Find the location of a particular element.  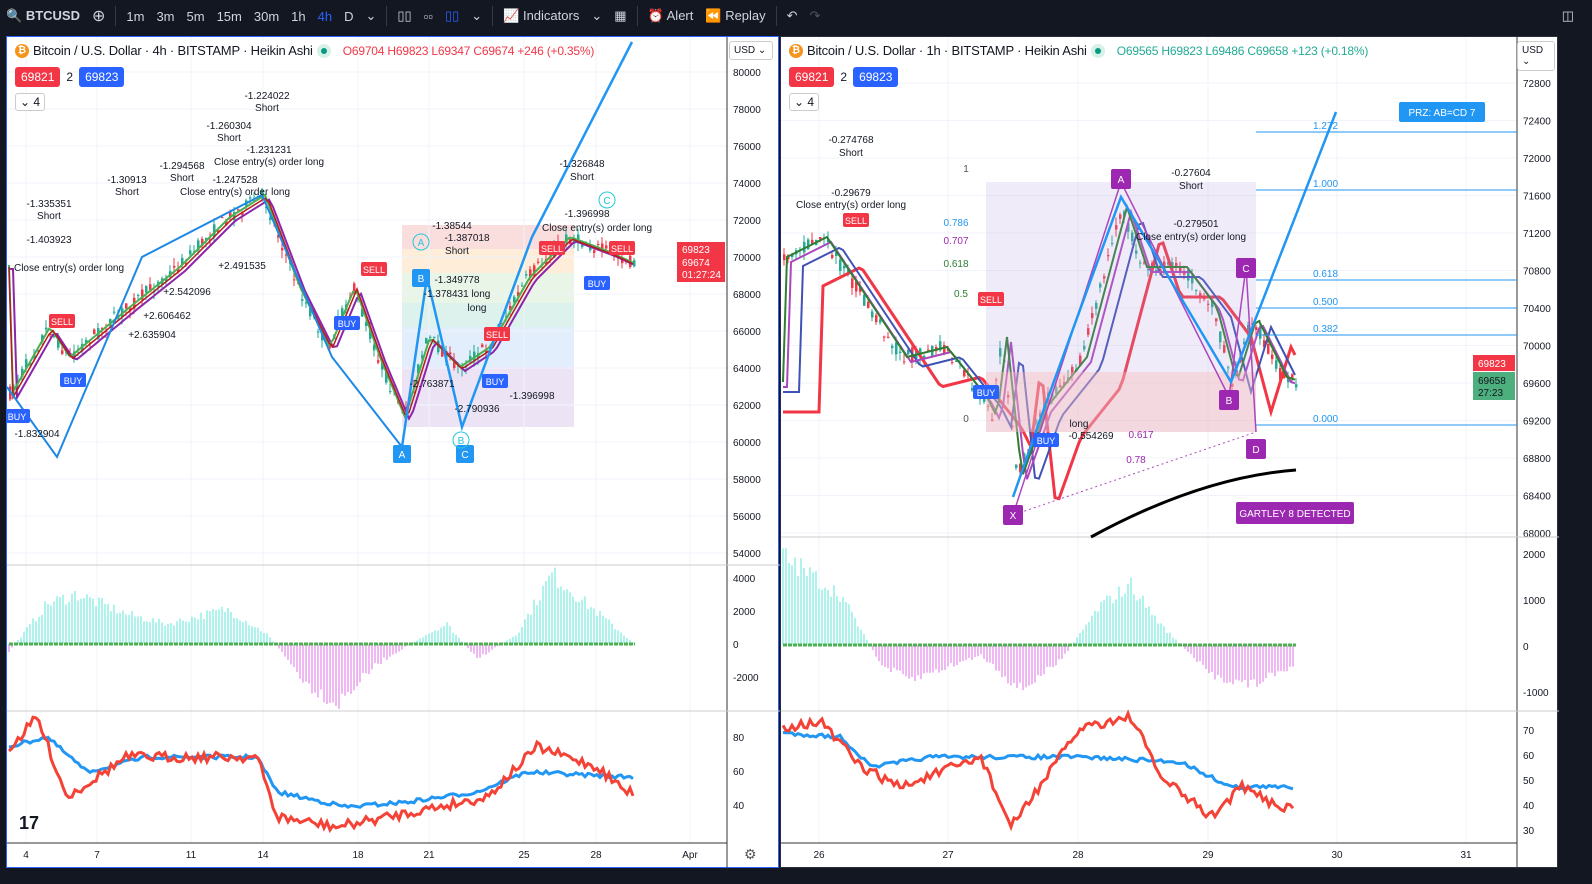

symbol-search: 🔍 BTCUSD is located at coordinates (43, 15).